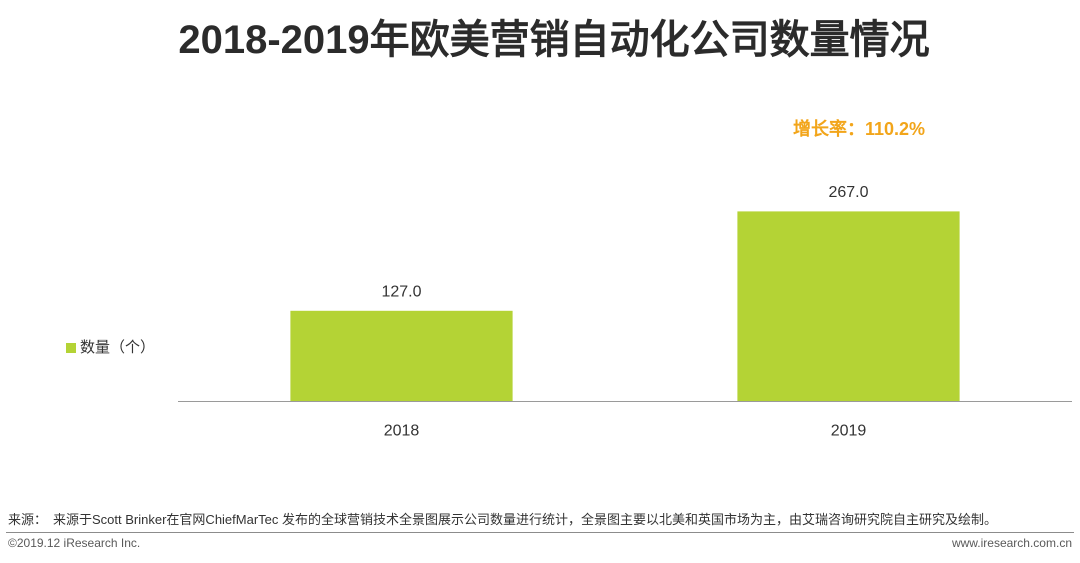  I want to click on data-label-2019: 267.0, so click(848, 192).